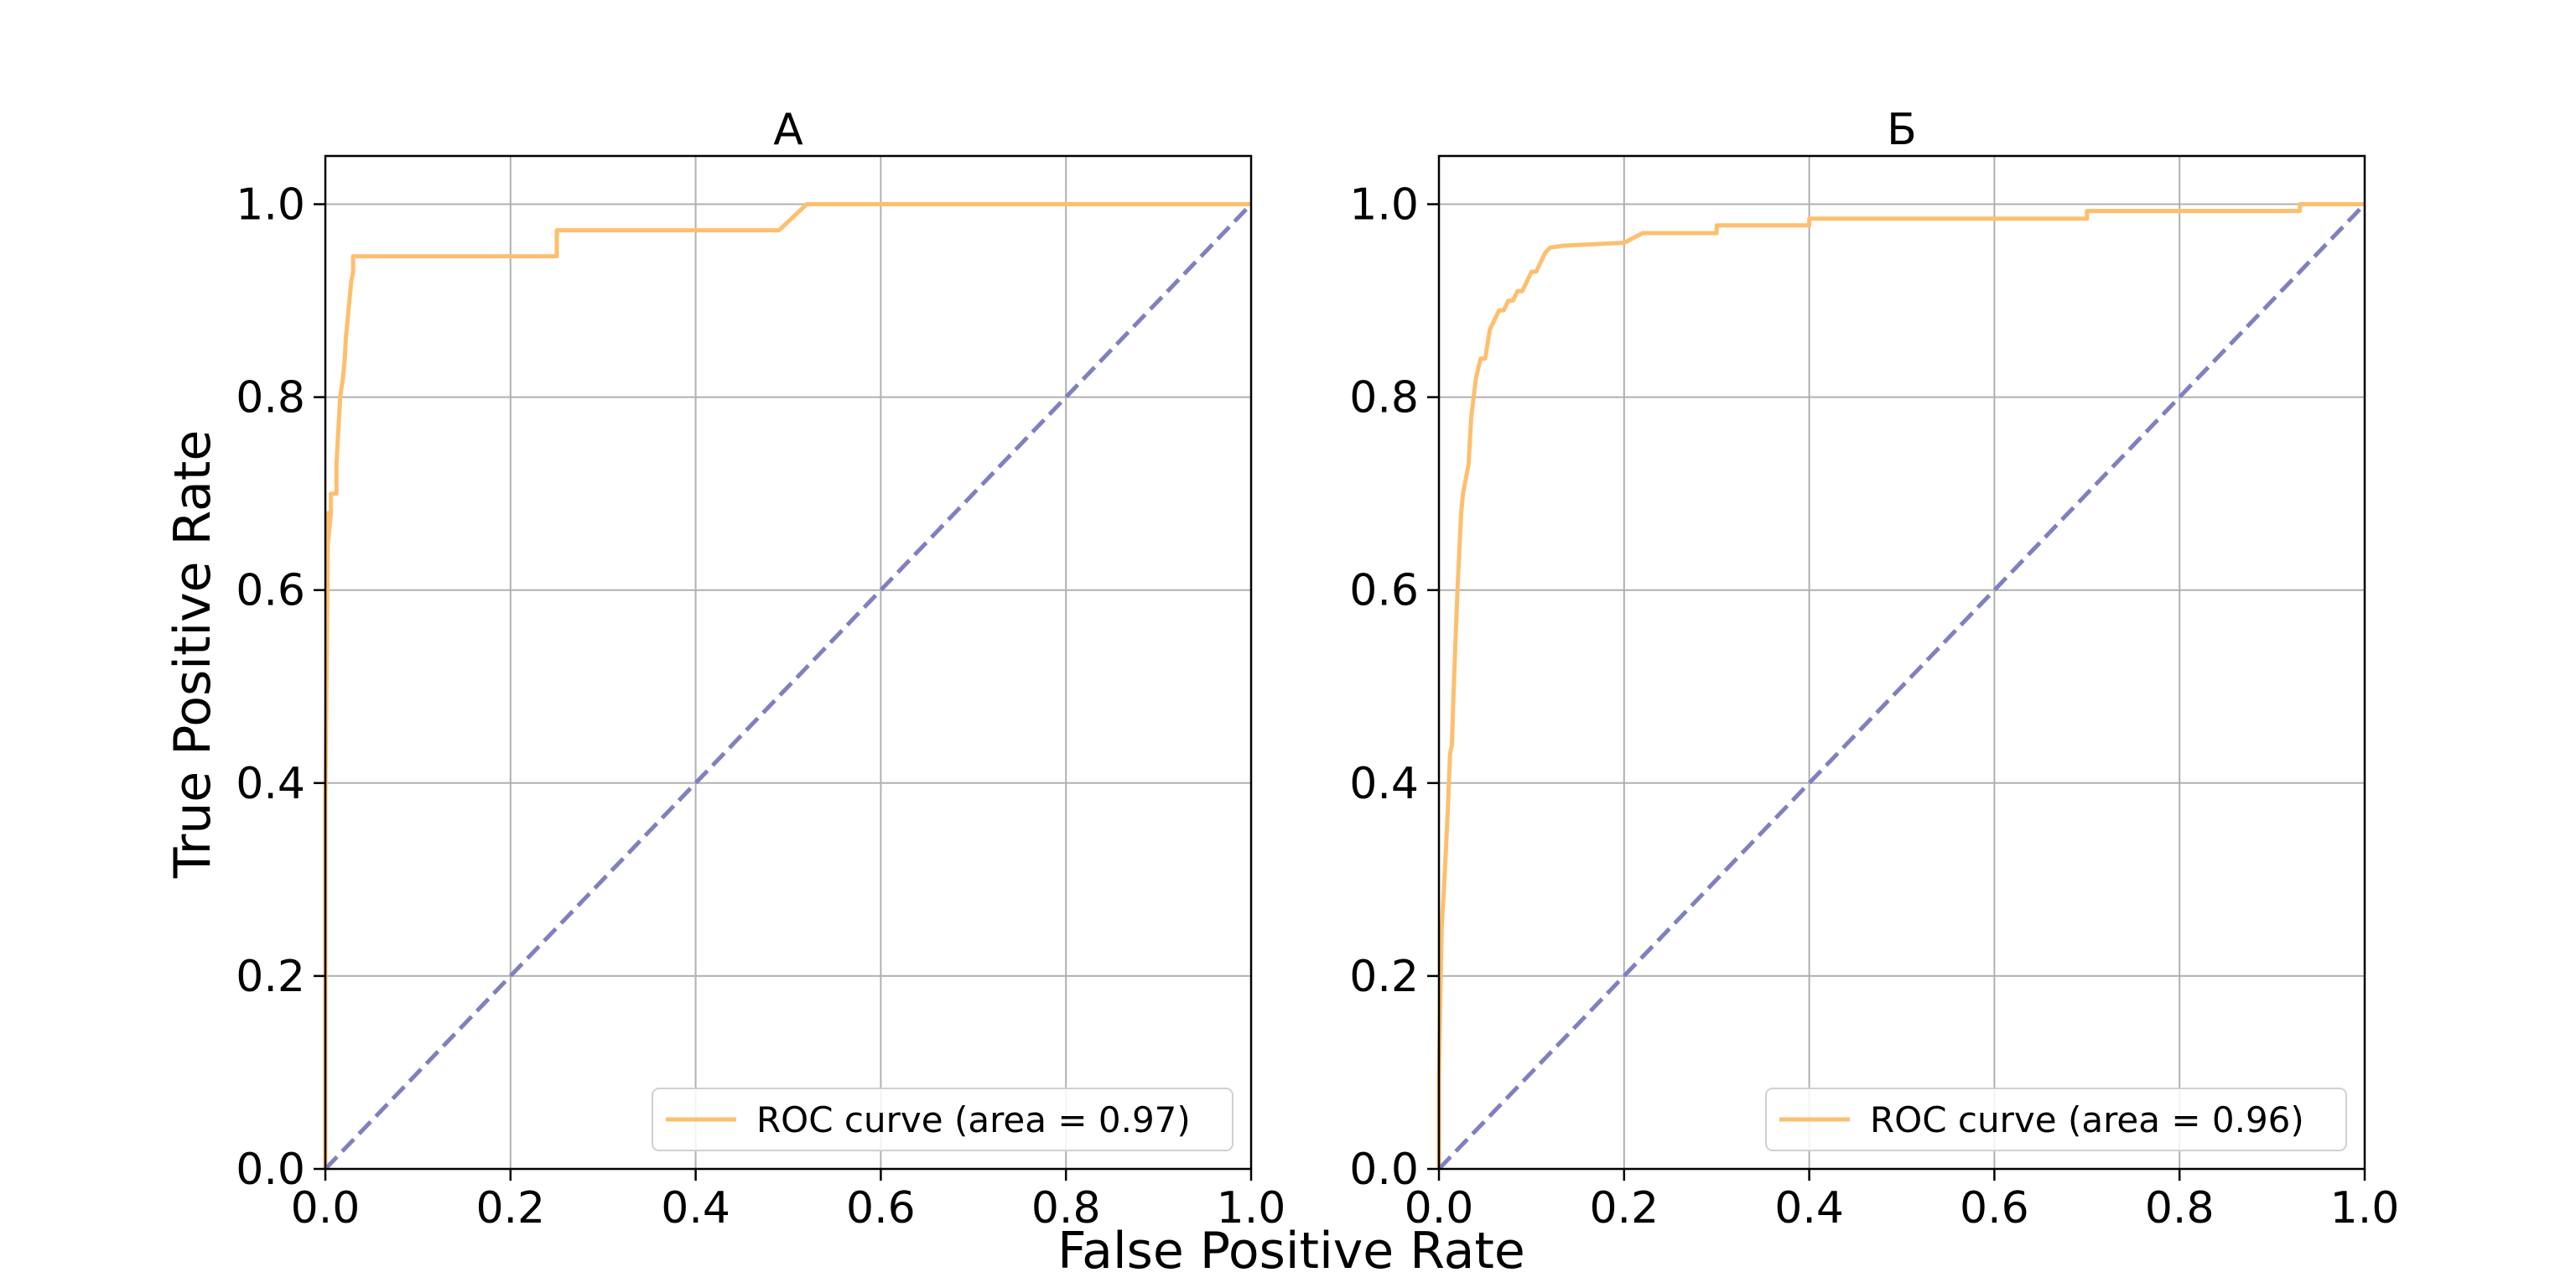 The height and width of the screenshot is (1288, 2576). Describe the element at coordinates (1291, 1251) in the screenshot. I see `x-axis-label: False Positive Rate` at that location.